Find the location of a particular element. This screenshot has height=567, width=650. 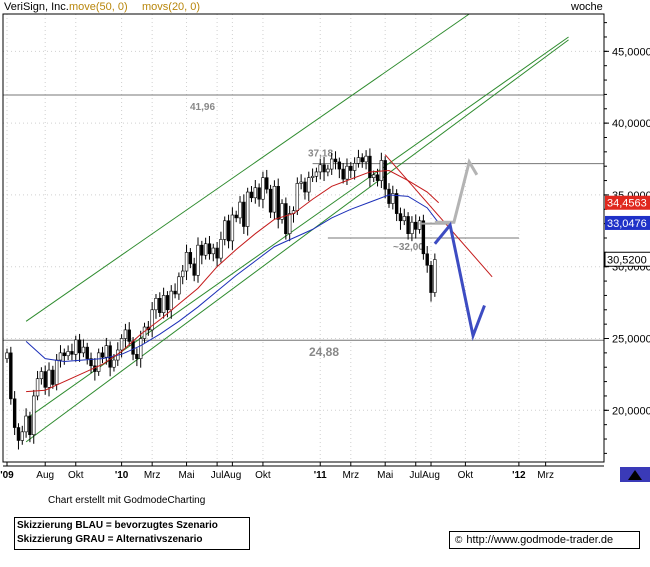

timeframe-label: woche is located at coordinates (586, 7).